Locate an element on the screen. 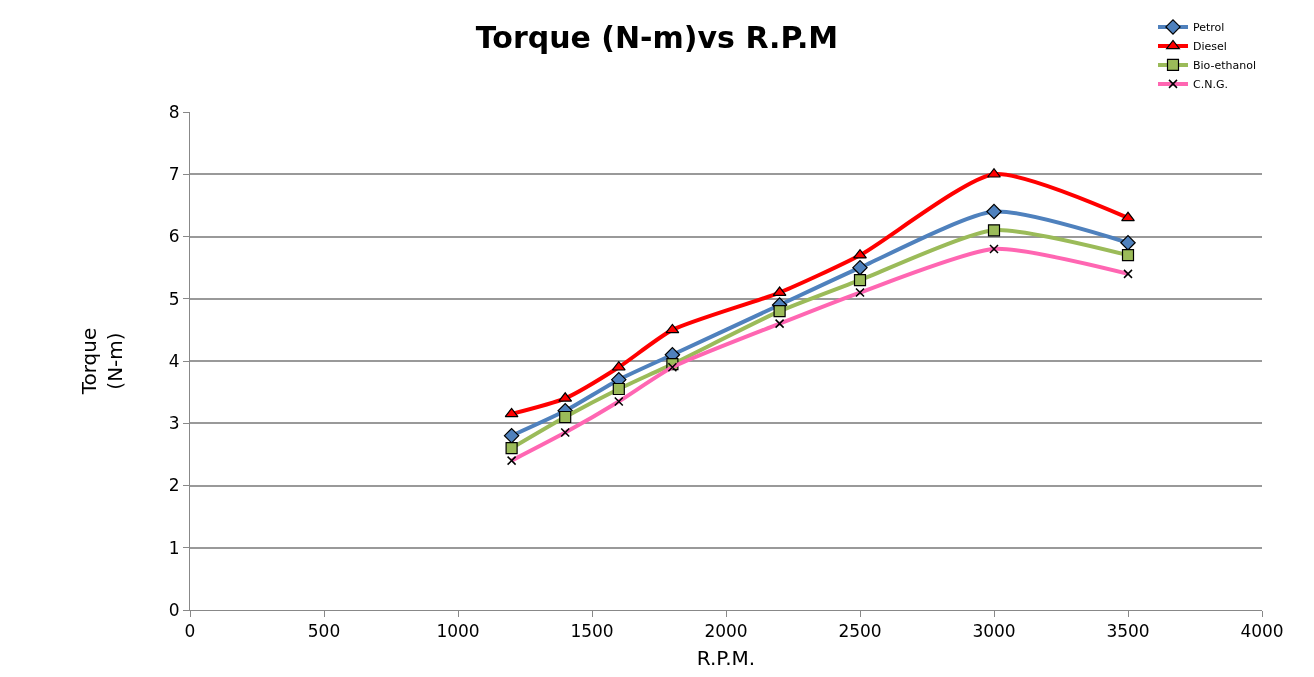 The width and height of the screenshot is (1314, 677). y-tick-label: 5 is located at coordinates (174, 298).